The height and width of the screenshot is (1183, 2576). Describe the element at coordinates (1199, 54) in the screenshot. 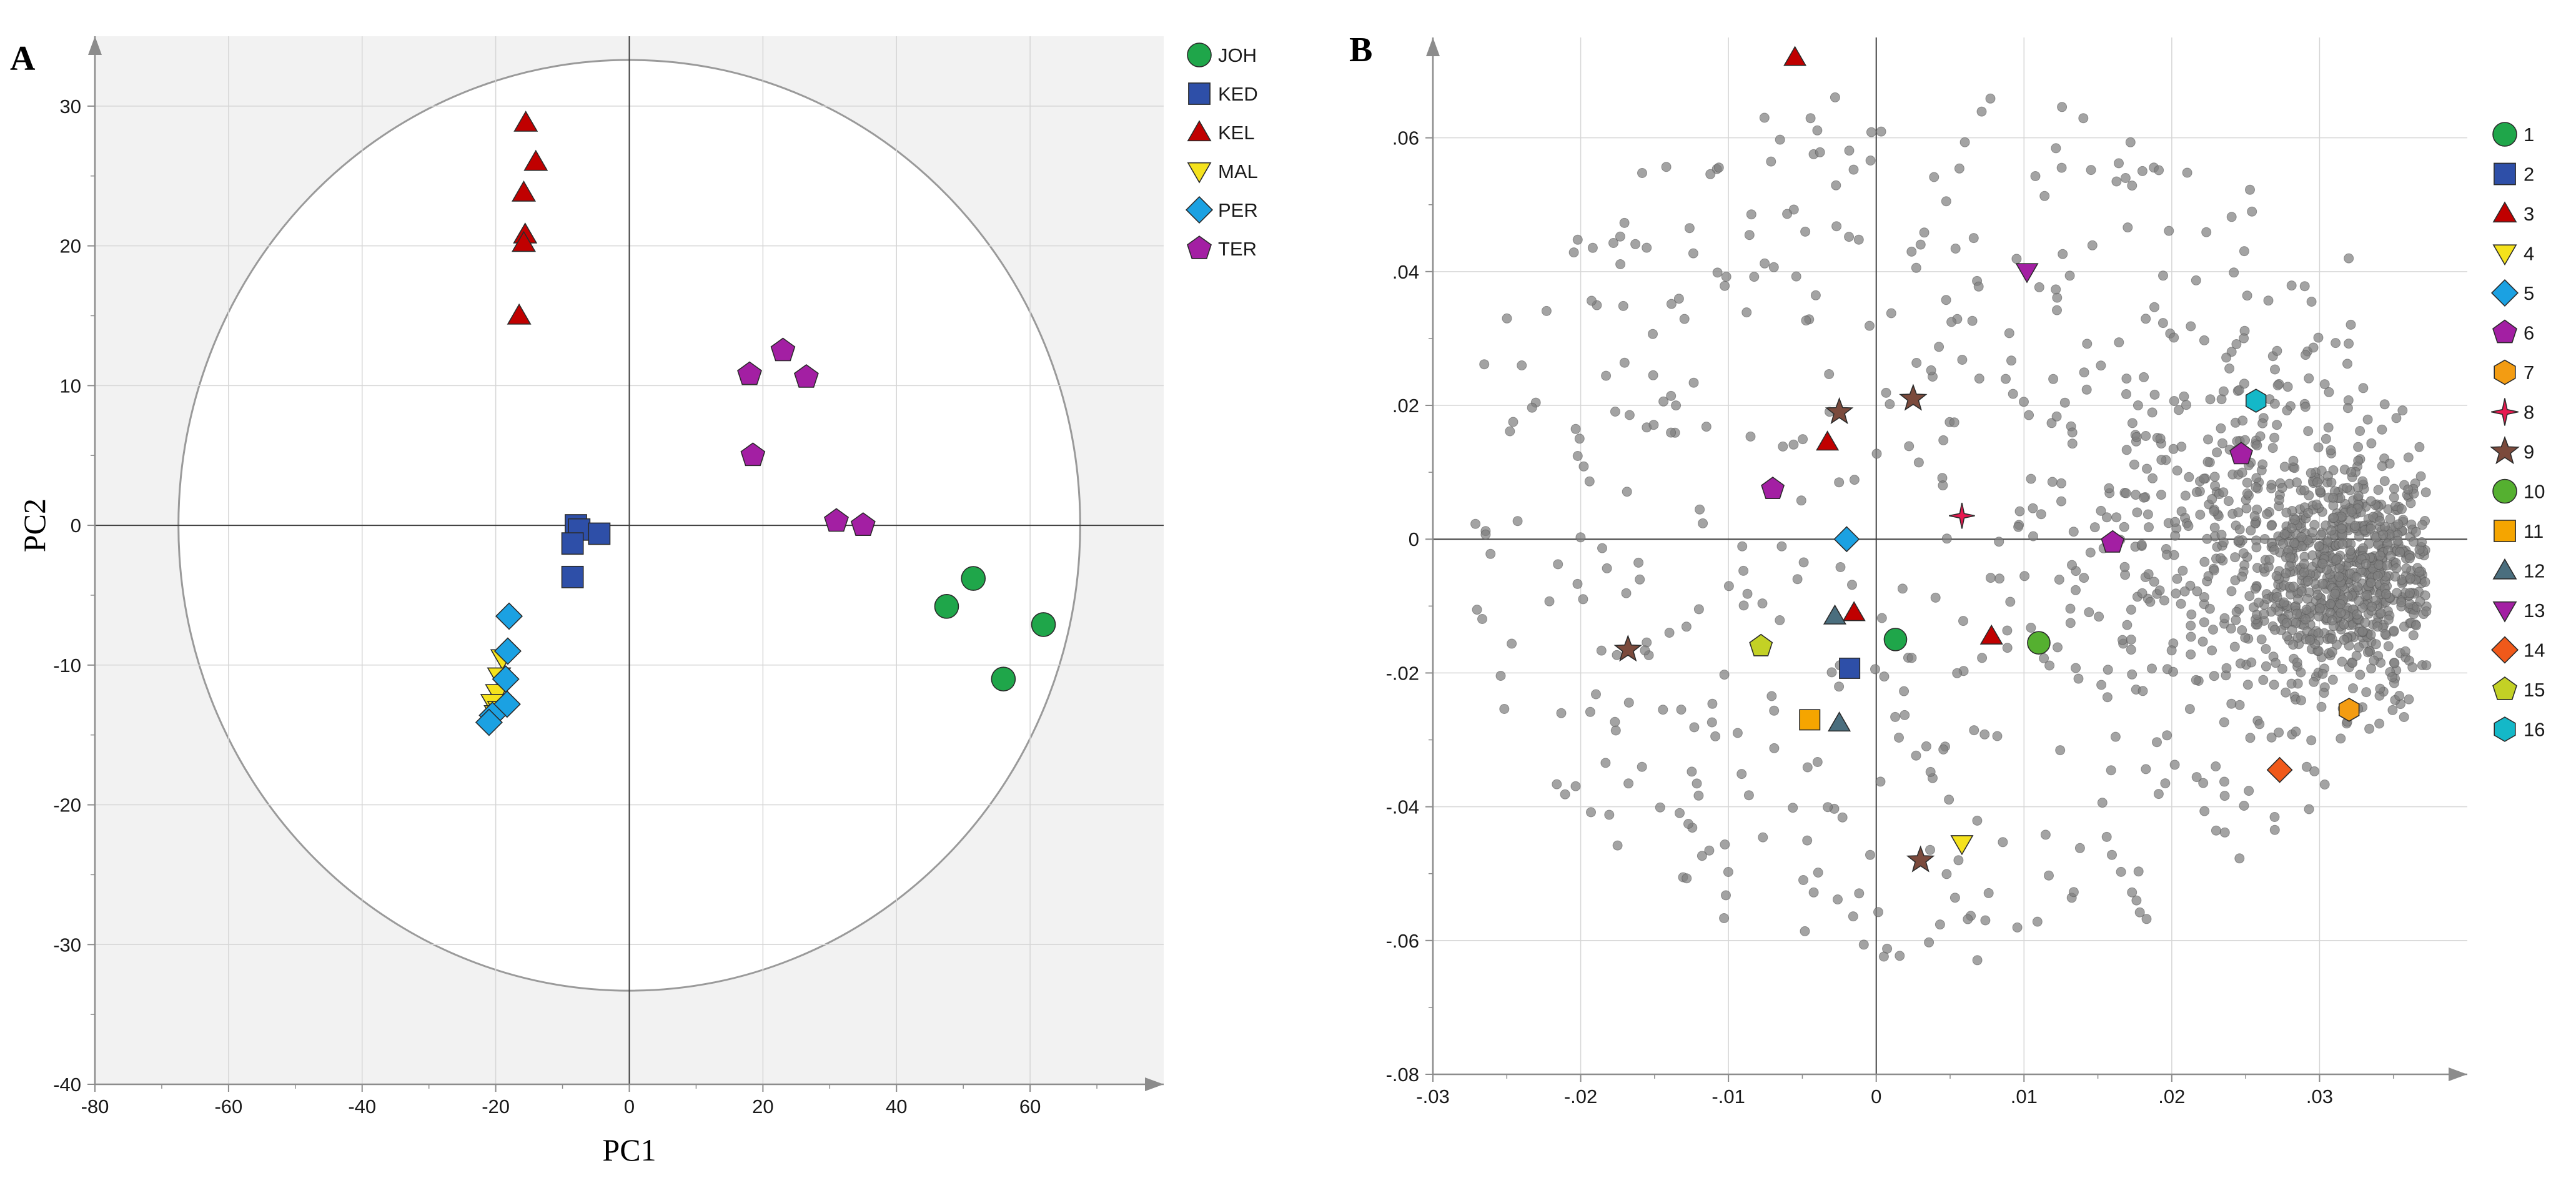

I see `panel-a-legend-marker-joh` at that location.